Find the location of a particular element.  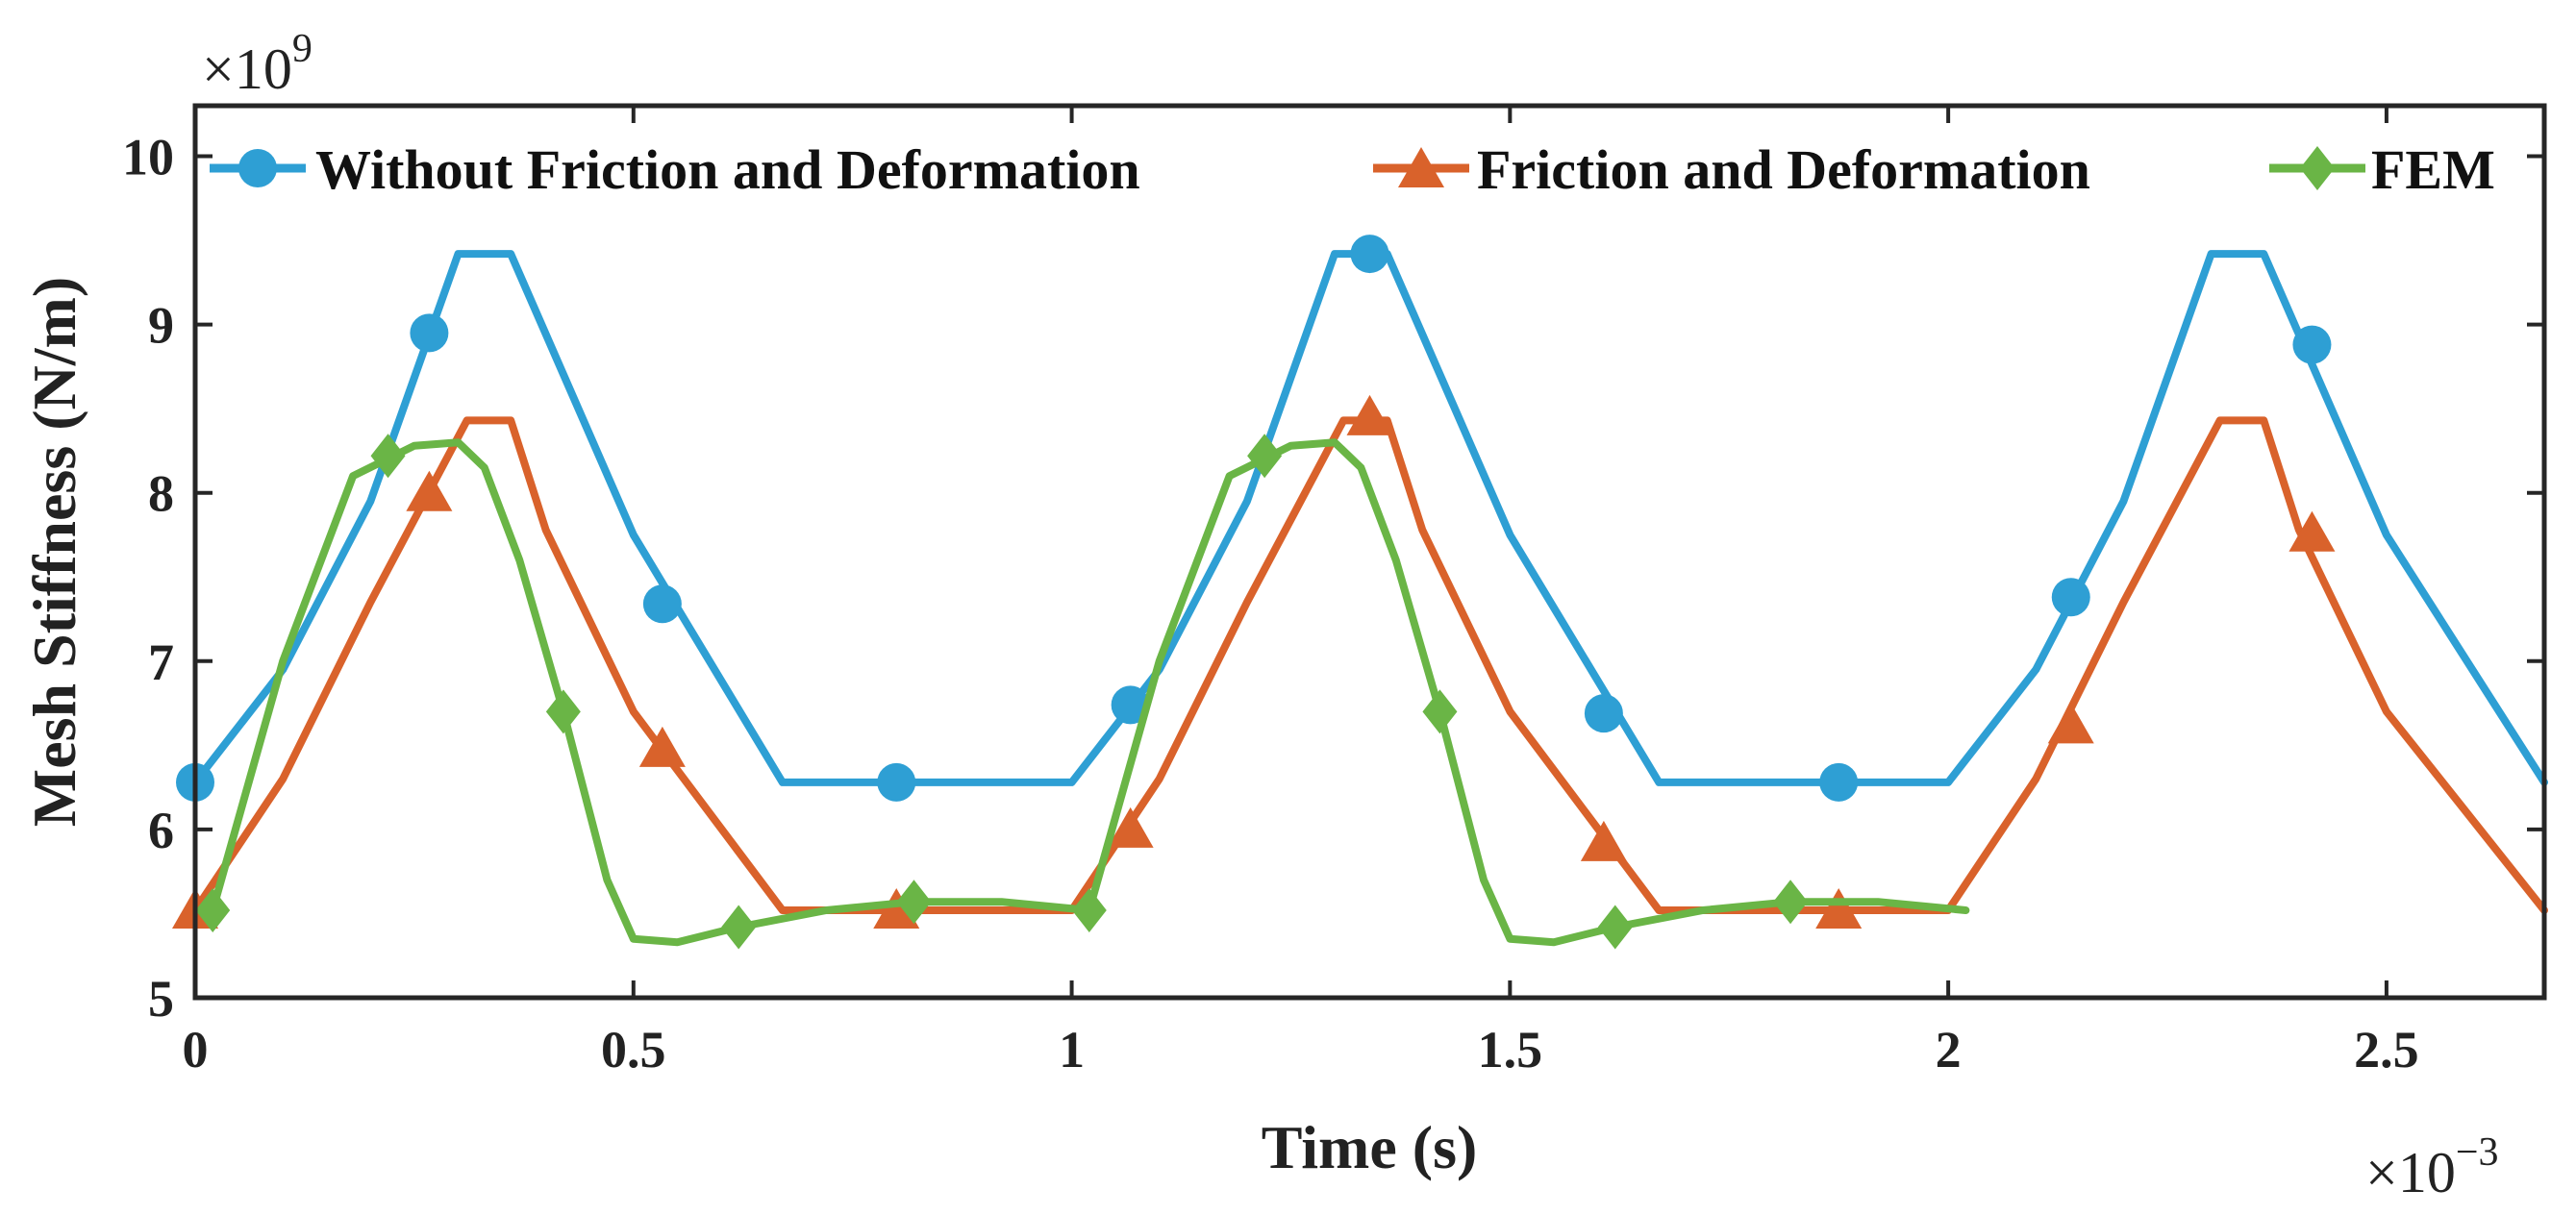

legend-item-without-friction: Without Friction and Deformation is located at coordinates (675, 169).